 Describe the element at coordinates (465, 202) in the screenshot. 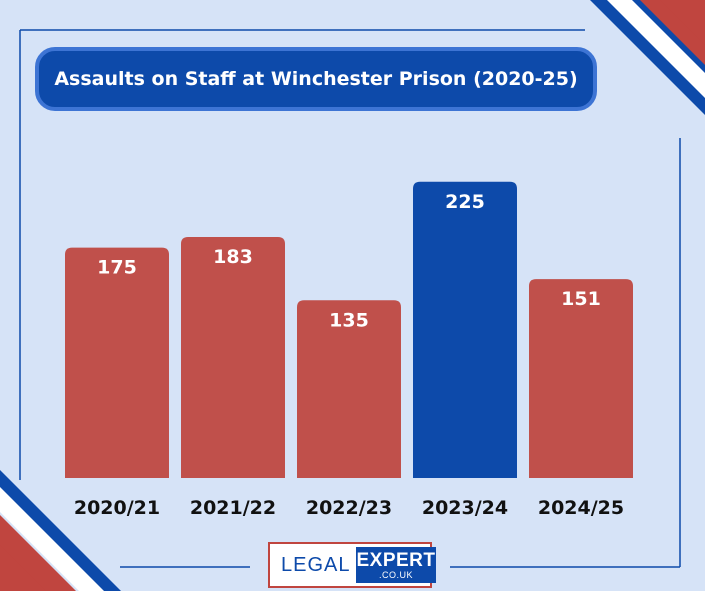

I see `bar-value-label: 225` at that location.